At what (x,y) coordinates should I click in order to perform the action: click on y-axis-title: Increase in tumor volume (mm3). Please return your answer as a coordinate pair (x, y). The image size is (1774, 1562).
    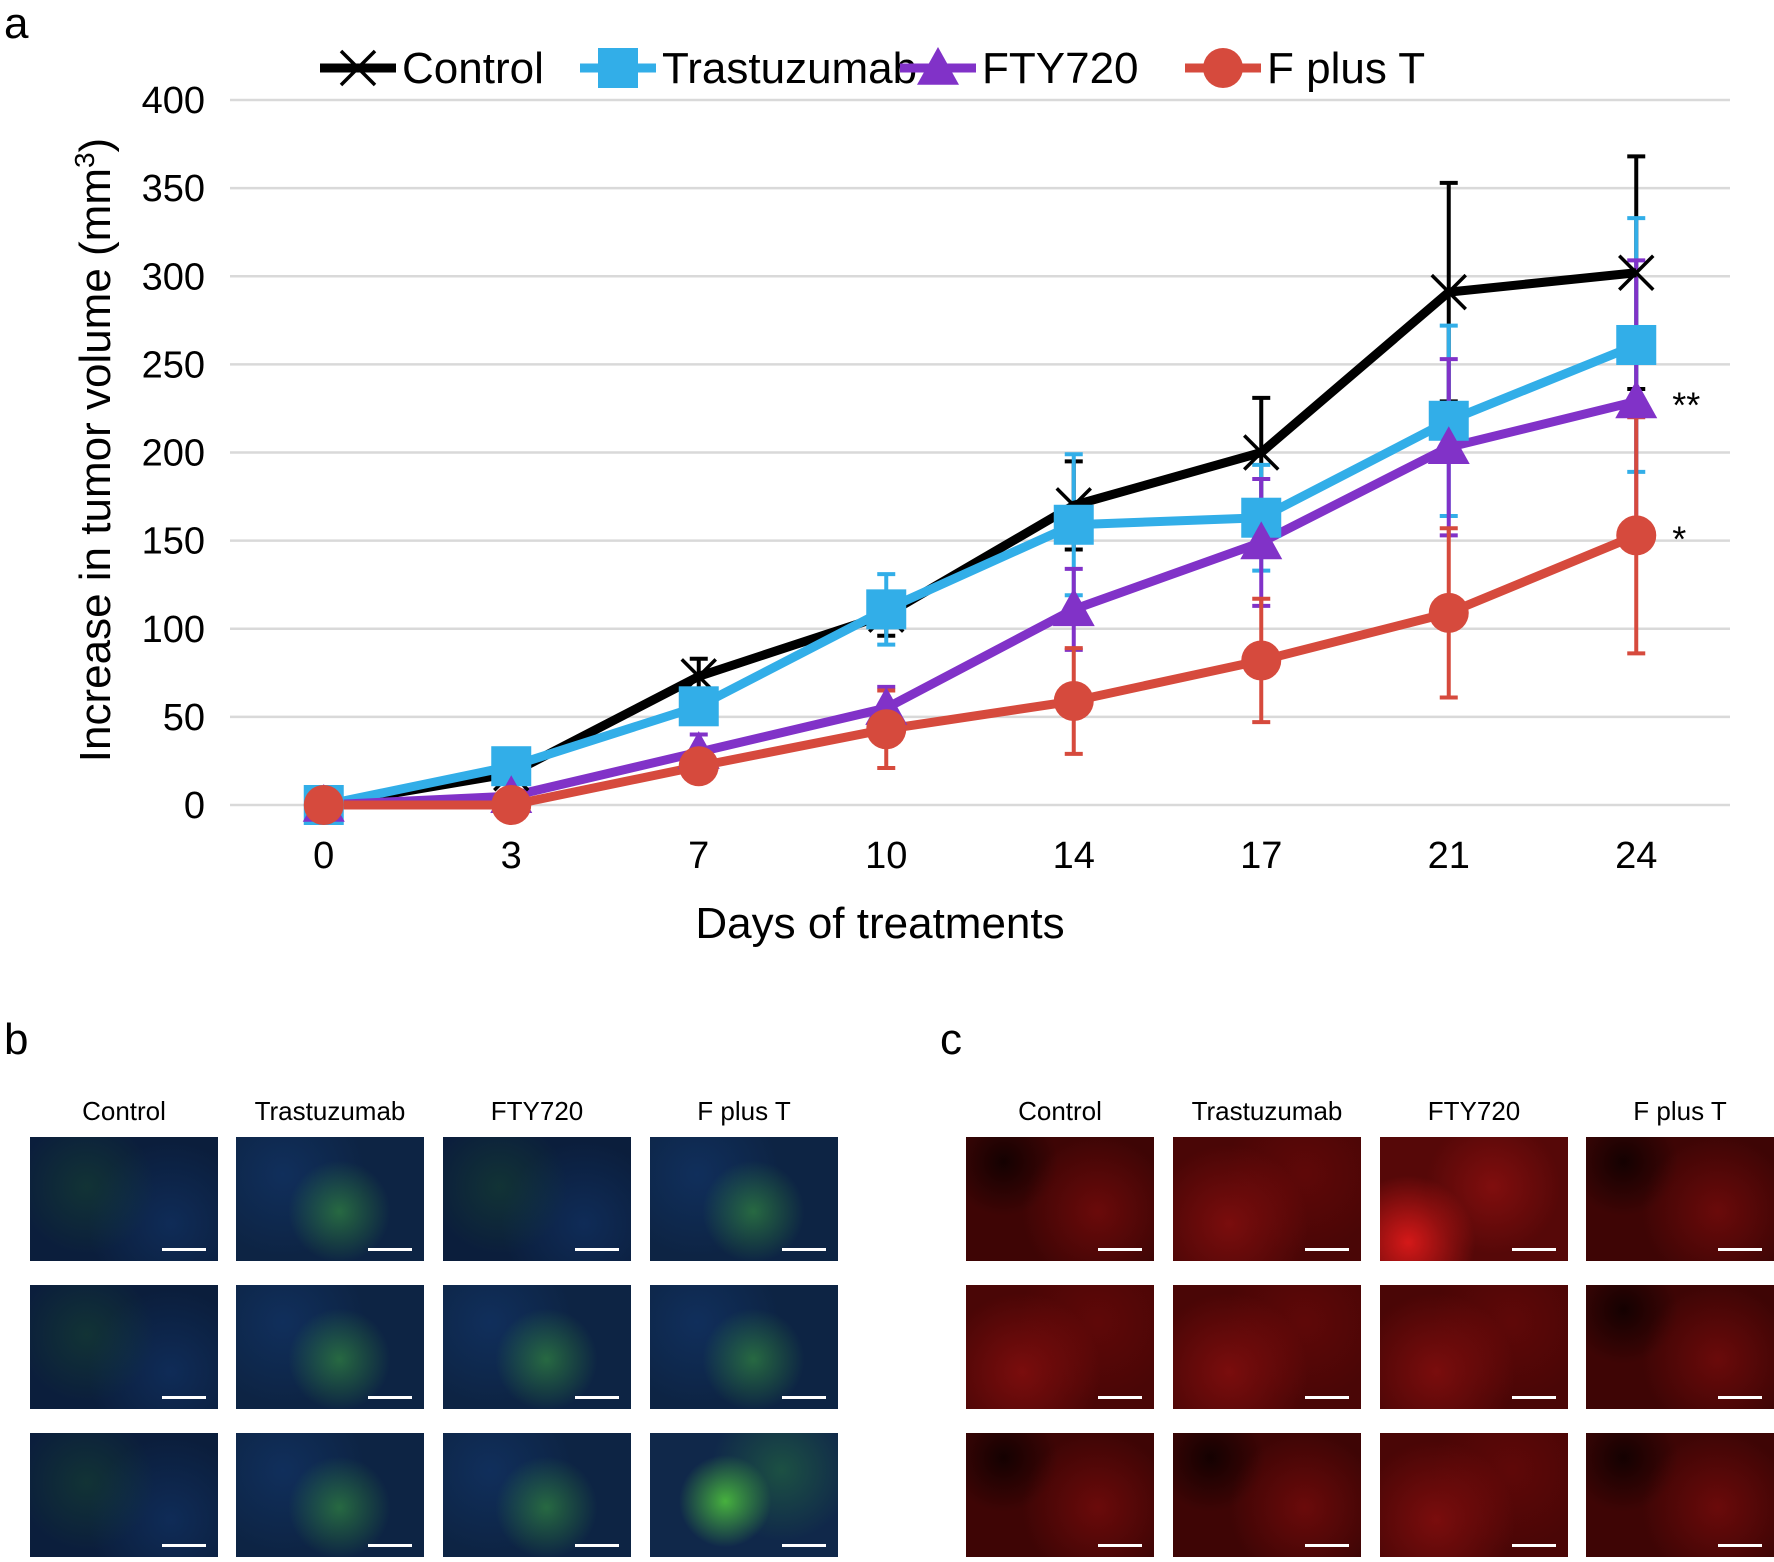
    Looking at the image, I should click on (94, 450).